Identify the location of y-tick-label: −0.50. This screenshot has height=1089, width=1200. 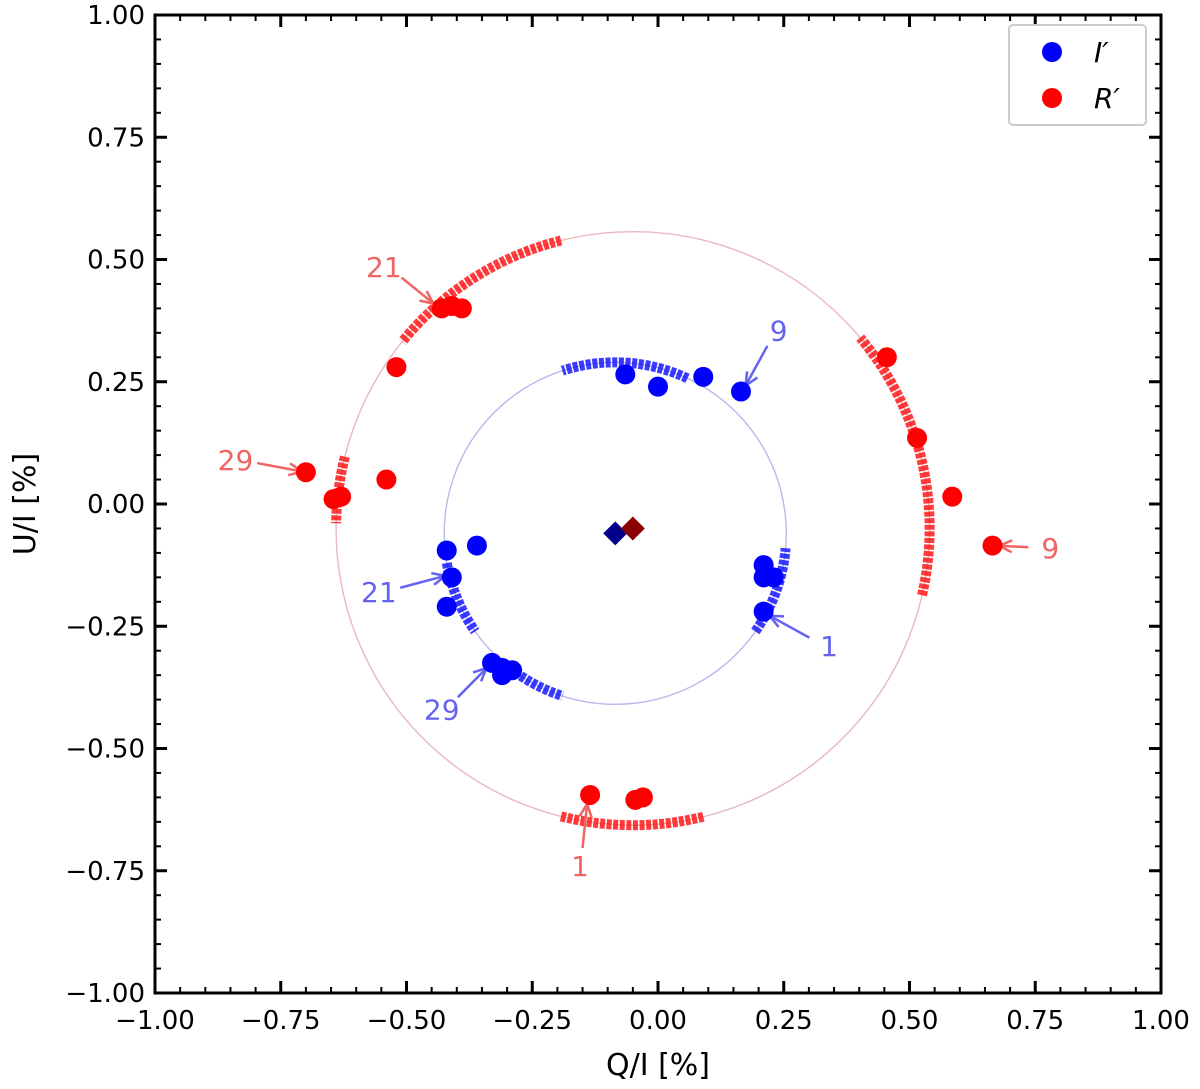
(105, 750).